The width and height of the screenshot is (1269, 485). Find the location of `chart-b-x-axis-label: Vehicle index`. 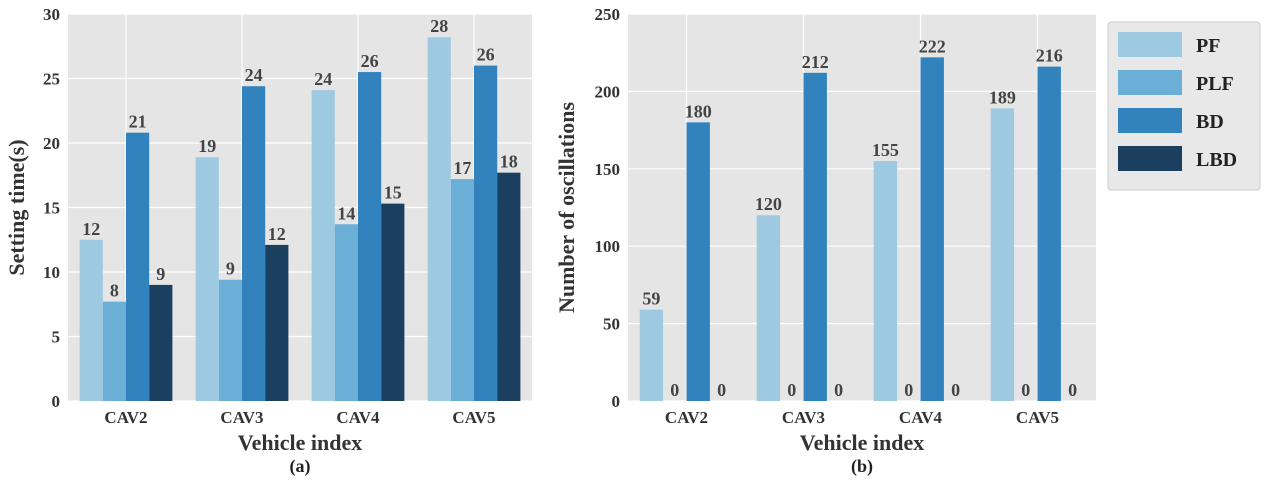

chart-b-x-axis-label: Vehicle index is located at coordinates (862, 442).